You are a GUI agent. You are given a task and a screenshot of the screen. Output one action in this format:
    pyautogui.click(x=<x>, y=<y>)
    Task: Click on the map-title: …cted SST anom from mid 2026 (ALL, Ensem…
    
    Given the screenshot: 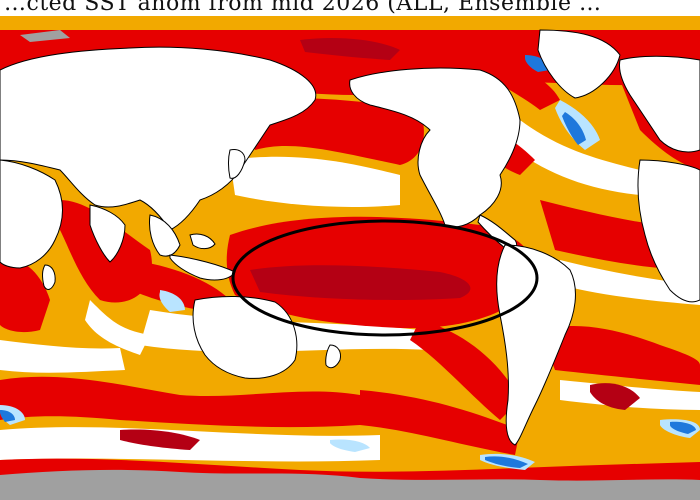 What is the action you would take?
    pyautogui.click(x=350, y=8)
    